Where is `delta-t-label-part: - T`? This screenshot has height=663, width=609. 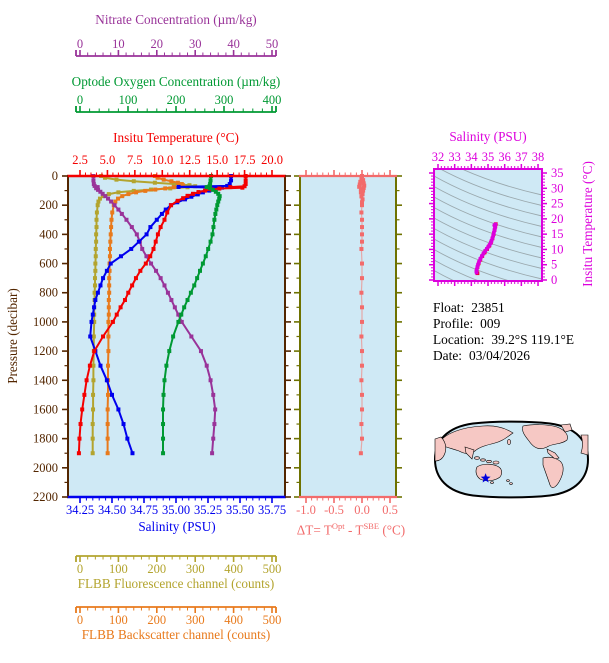
delta-t-label-part: - T is located at coordinates (354, 530).